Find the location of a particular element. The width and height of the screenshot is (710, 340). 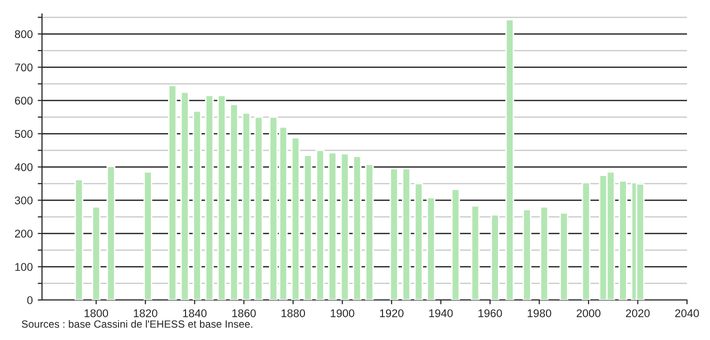

y-tick-label: 700 is located at coordinates (24, 67).